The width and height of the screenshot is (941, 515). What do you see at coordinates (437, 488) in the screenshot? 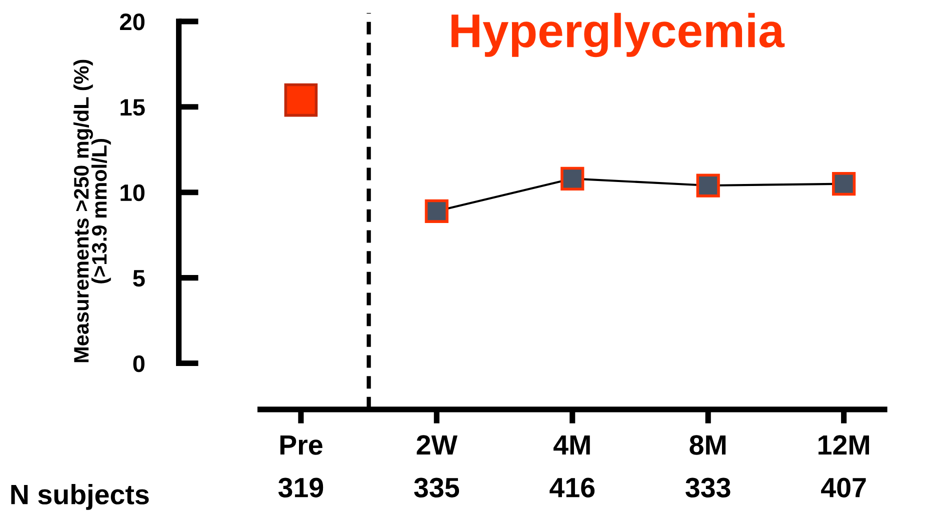
I see `text: 335` at bounding box center [437, 488].